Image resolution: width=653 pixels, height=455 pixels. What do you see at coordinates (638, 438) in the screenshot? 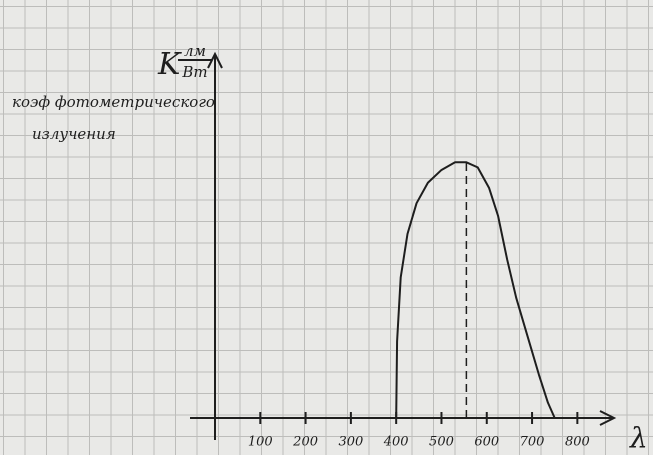
I see `x-axis-label: λ` at bounding box center [638, 438].